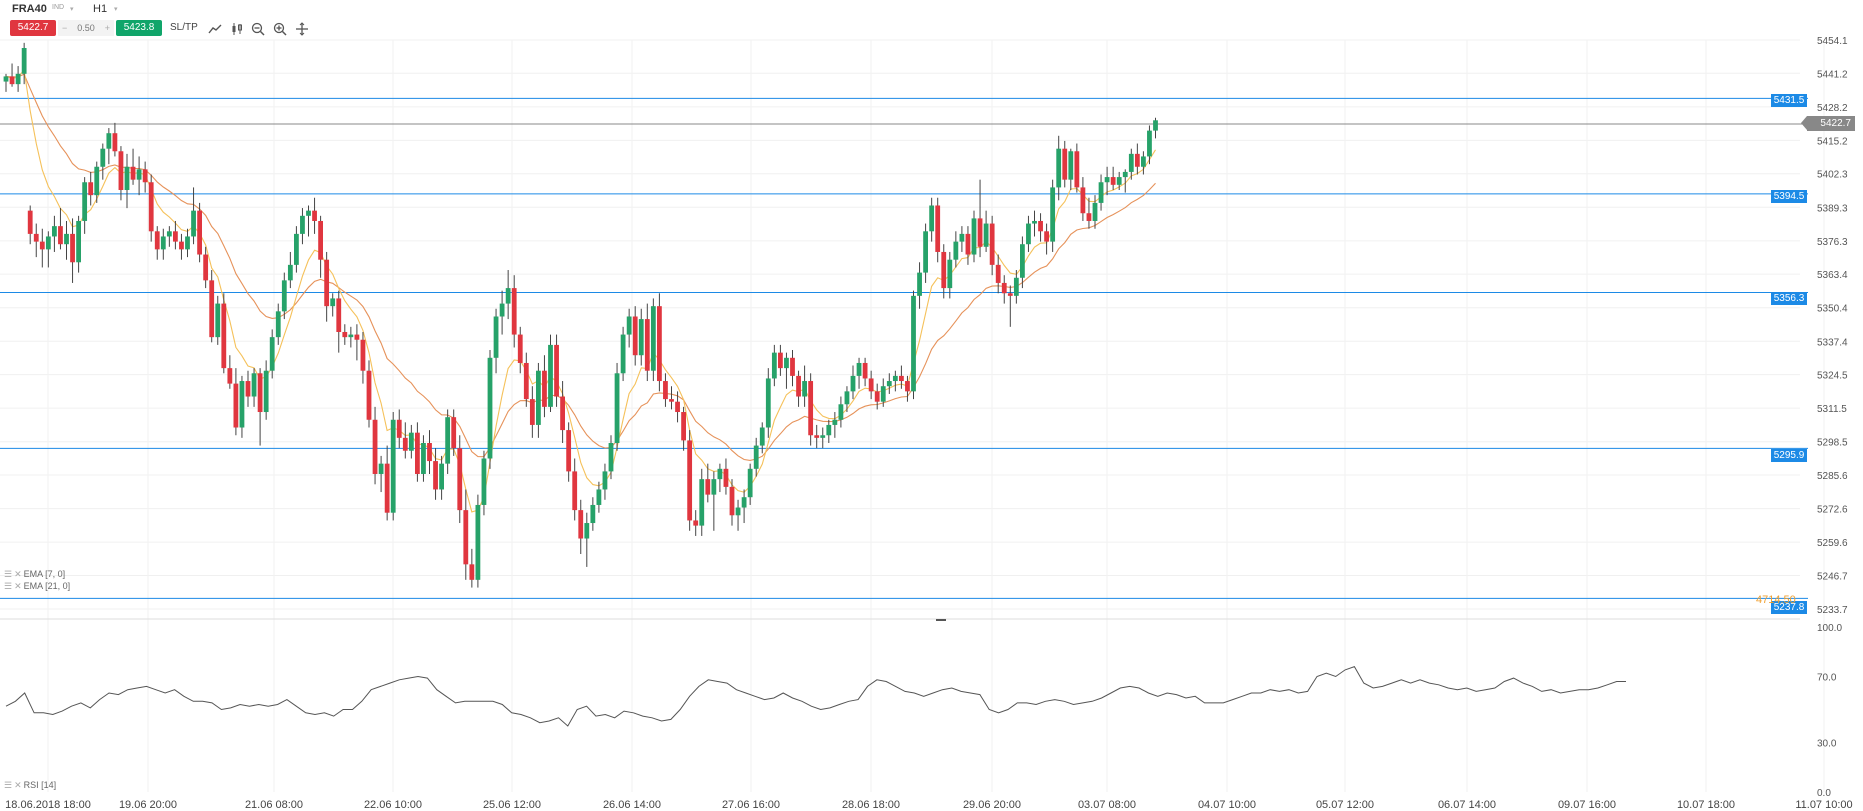  I want to click on price-tick-label: 5441.2, so click(1832, 74).